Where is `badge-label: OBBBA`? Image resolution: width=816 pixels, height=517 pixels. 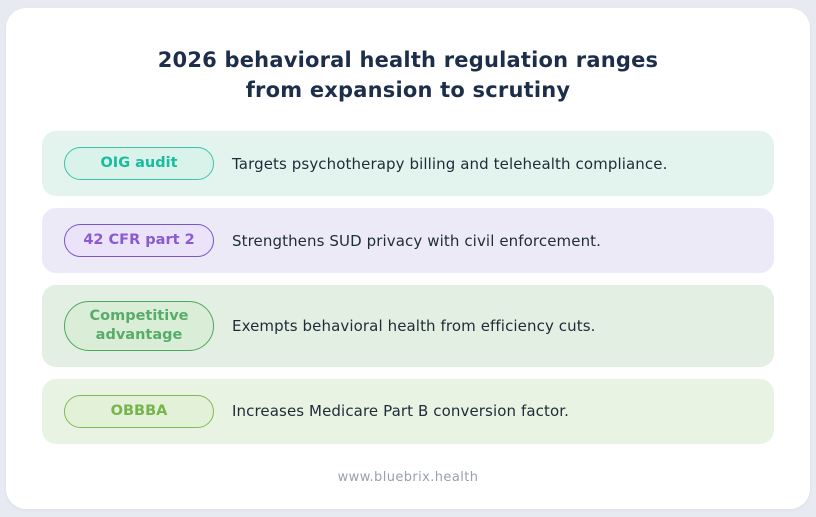 badge-label: OBBBA is located at coordinates (139, 410).